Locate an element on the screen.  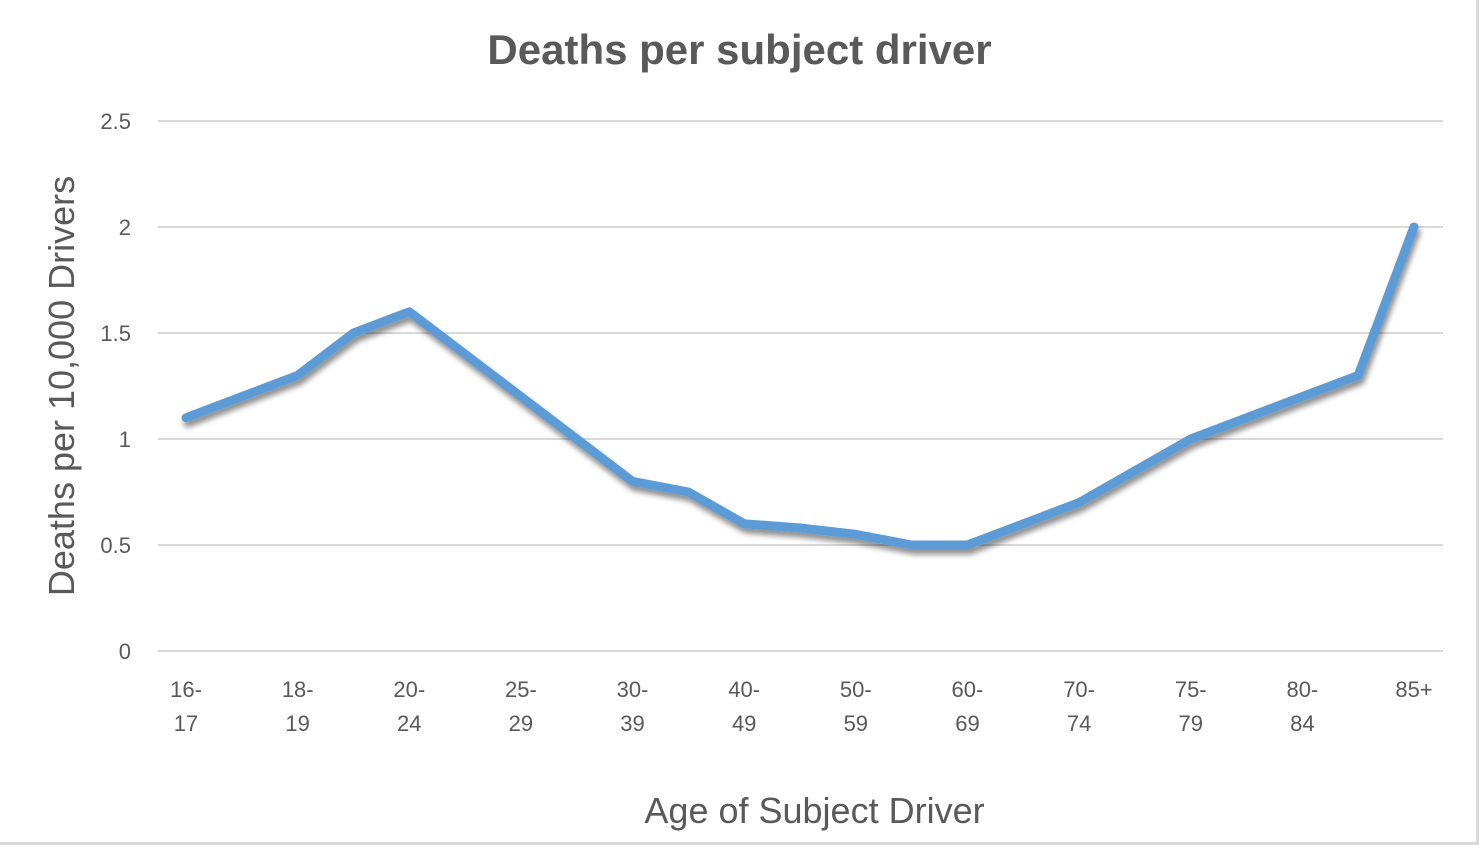
y-tick-label: 0.5 is located at coordinates (115, 545).